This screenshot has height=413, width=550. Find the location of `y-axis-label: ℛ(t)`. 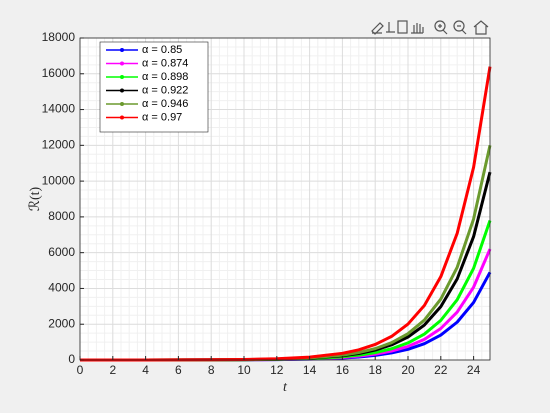

y-axis-label: ℛ(t) is located at coordinates (35, 198).